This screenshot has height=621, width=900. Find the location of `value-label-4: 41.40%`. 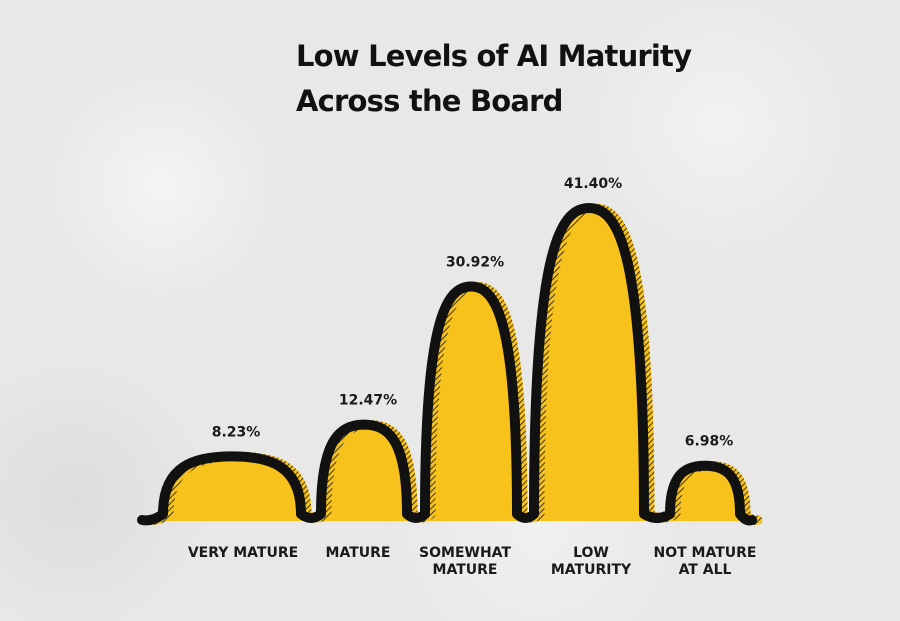

value-label-4: 41.40% is located at coordinates (593, 184).